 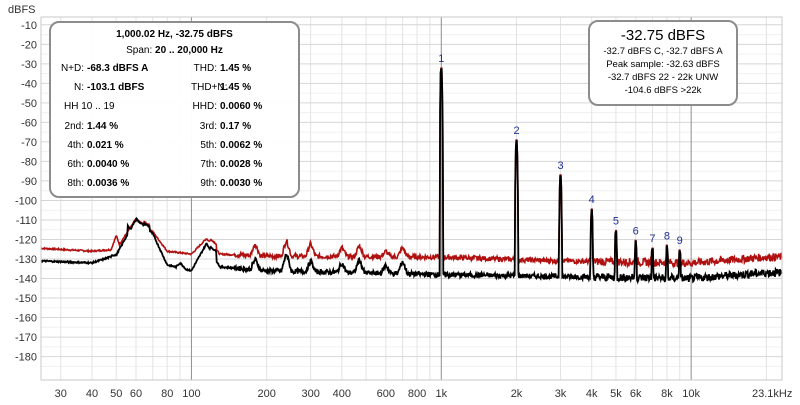 What do you see at coordinates (26, 358) in the screenshot?
I see `y-tick-label: -180` at bounding box center [26, 358].